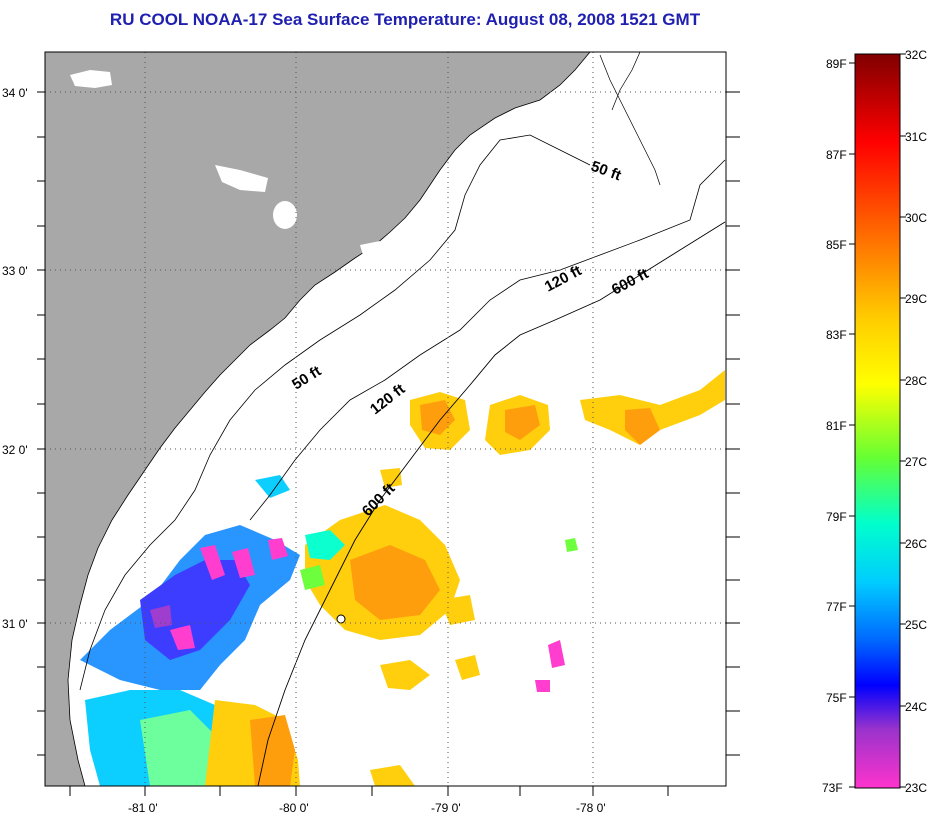  What do you see at coordinates (446, 808) in the screenshot?
I see `lon-label: -79 0'` at bounding box center [446, 808].